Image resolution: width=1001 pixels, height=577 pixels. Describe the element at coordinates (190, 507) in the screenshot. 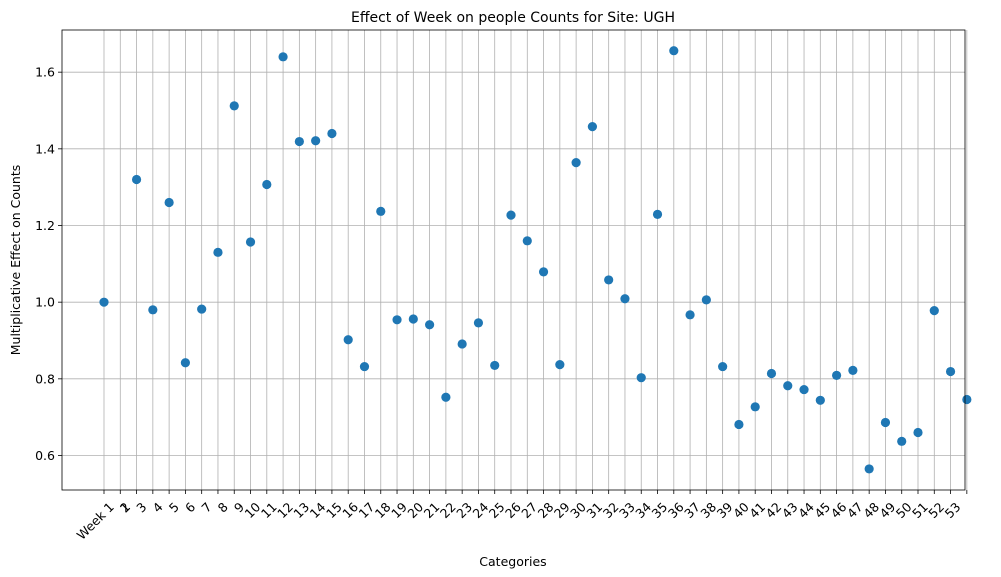

I see `x-tick-label: 6` at that location.